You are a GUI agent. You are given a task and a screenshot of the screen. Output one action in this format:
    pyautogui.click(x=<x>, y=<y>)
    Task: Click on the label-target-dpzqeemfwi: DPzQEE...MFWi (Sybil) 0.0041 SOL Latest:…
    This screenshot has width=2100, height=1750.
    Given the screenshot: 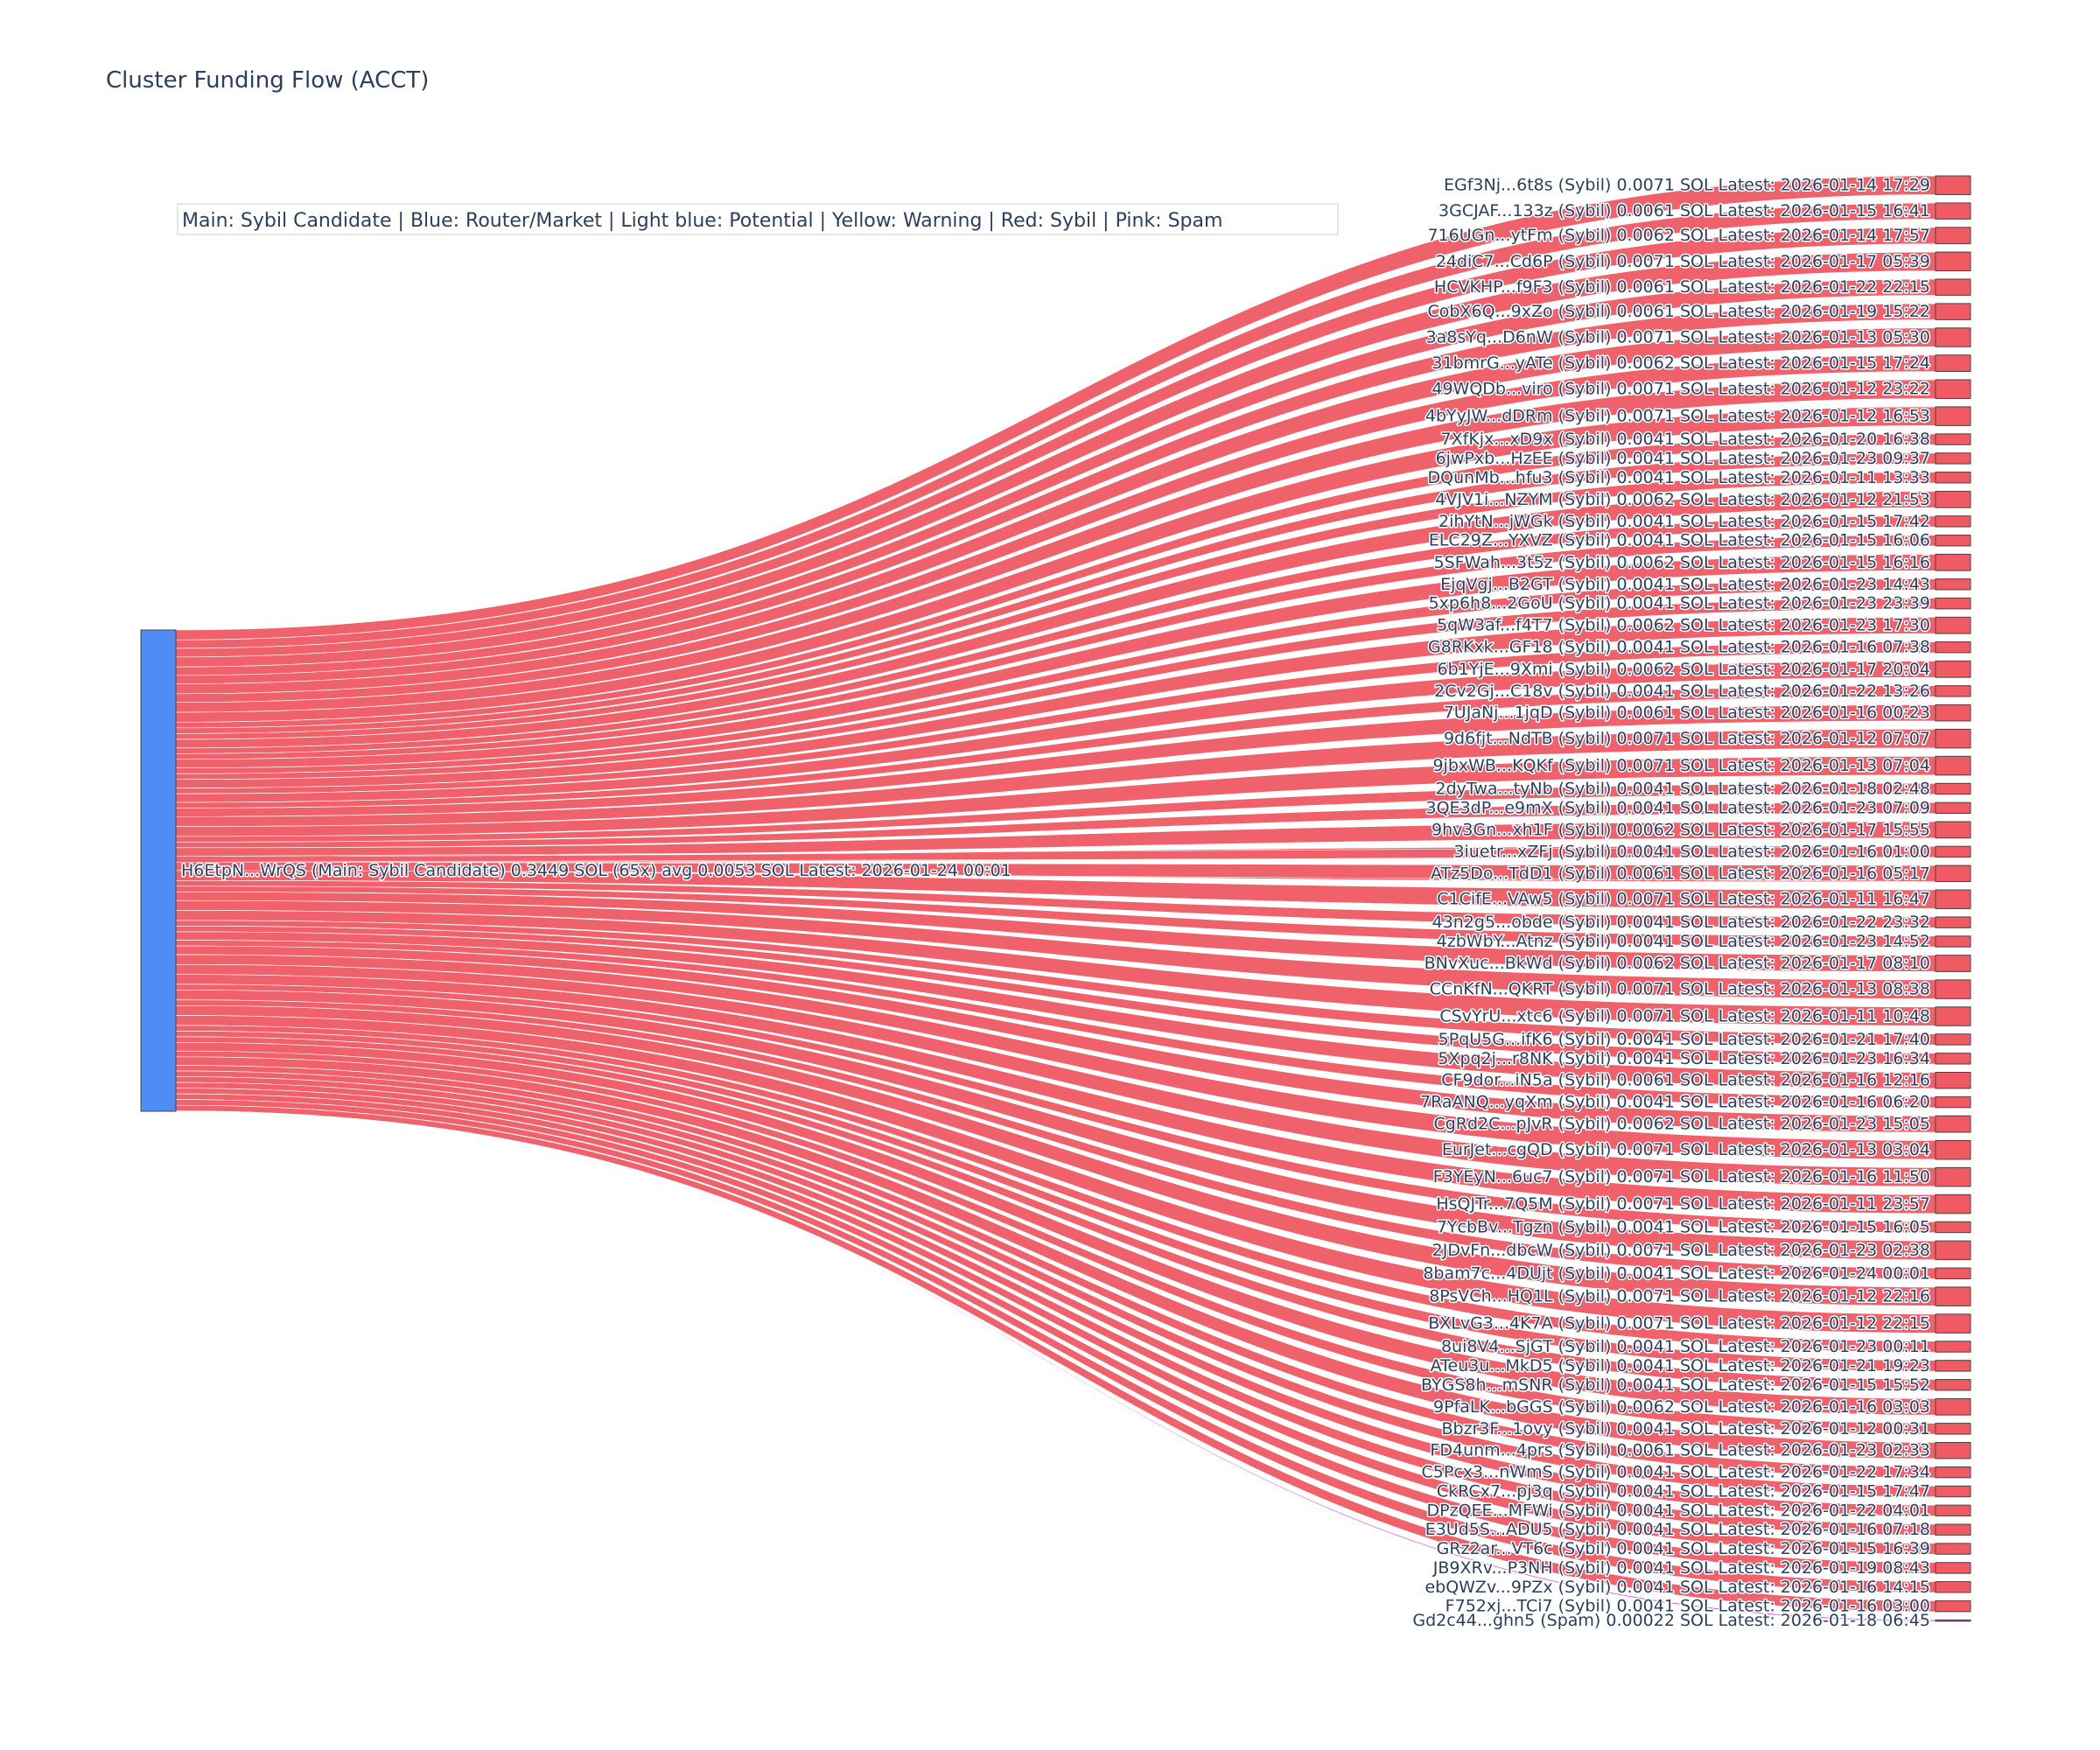 What is the action you would take?
    pyautogui.click(x=1678, y=1510)
    